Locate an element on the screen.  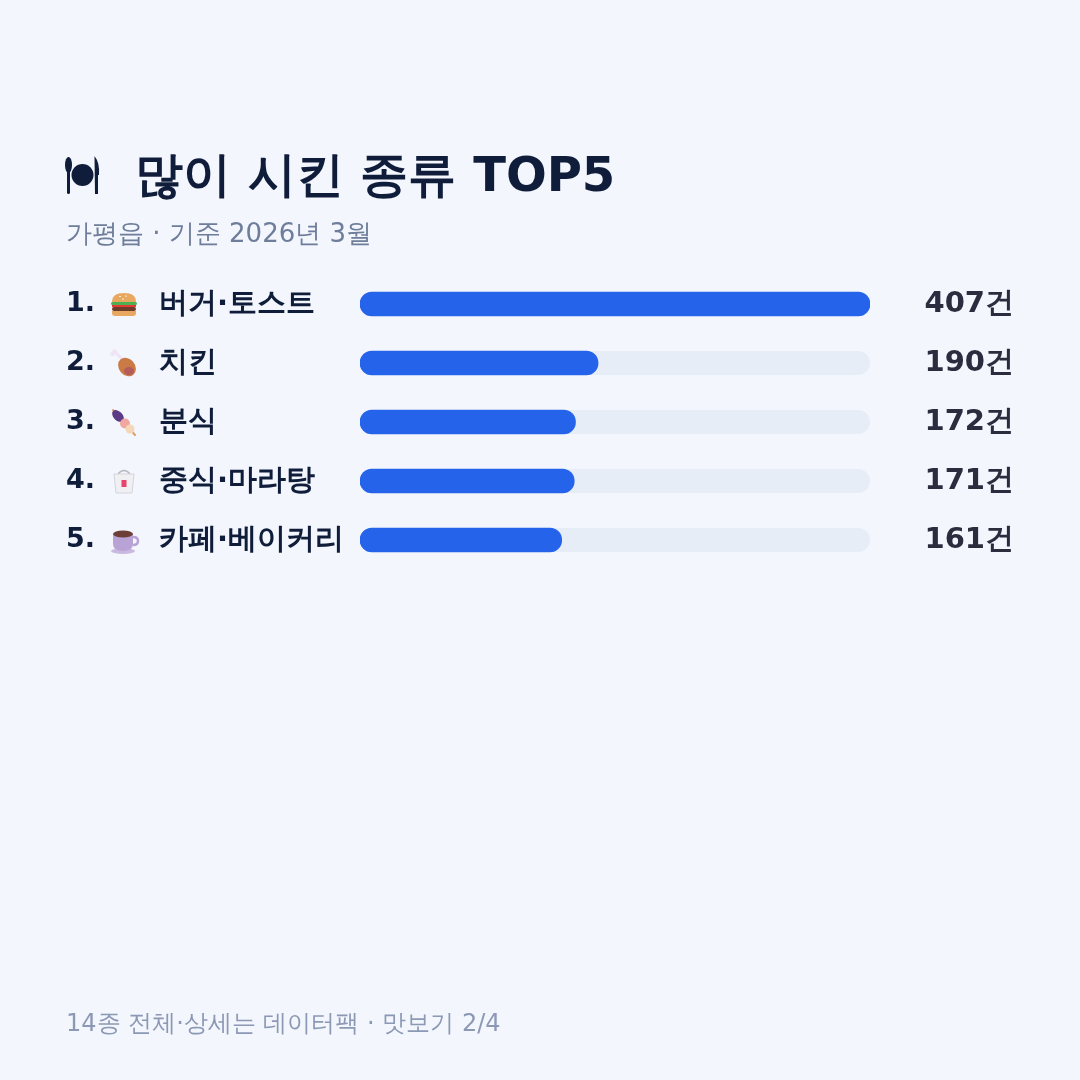
category-label: 2. 치킨 is located at coordinates (141, 360).